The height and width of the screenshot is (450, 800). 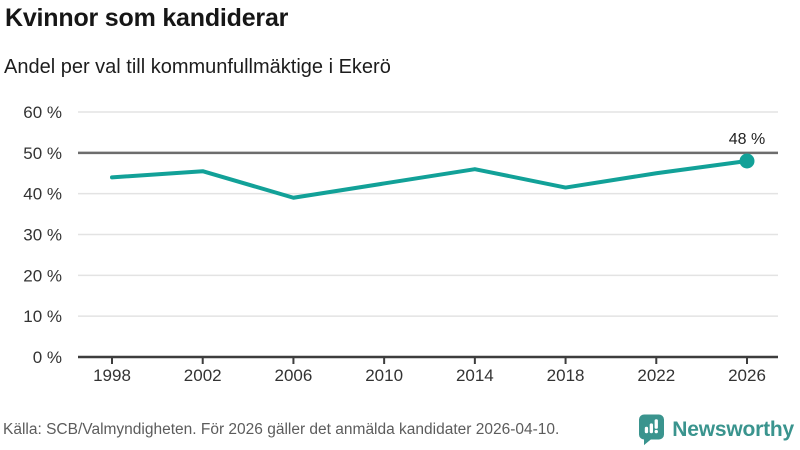 I want to click on y-tick-label: 40 %, so click(x=42, y=194).